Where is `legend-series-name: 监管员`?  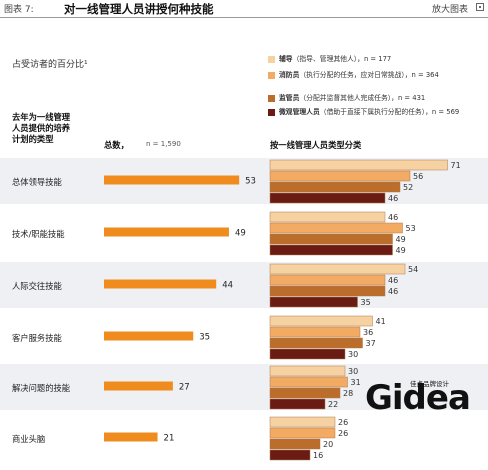
legend-series-name: 监管员 is located at coordinates (289, 98).